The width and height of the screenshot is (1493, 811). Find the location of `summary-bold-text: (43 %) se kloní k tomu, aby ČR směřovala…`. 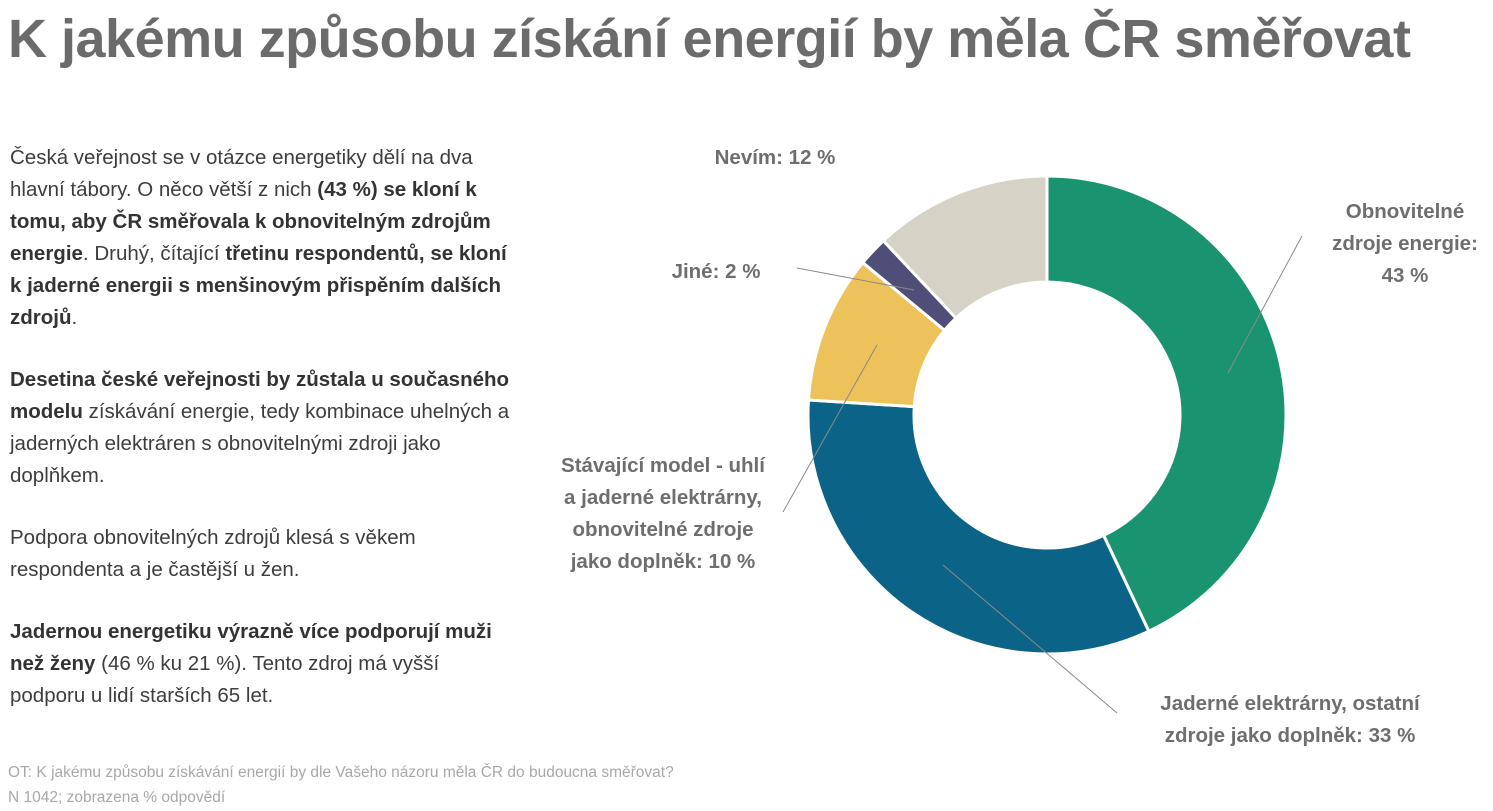

summary-bold-text: (43 %) se kloní k tomu, aby ČR směřovala… is located at coordinates (250, 221).